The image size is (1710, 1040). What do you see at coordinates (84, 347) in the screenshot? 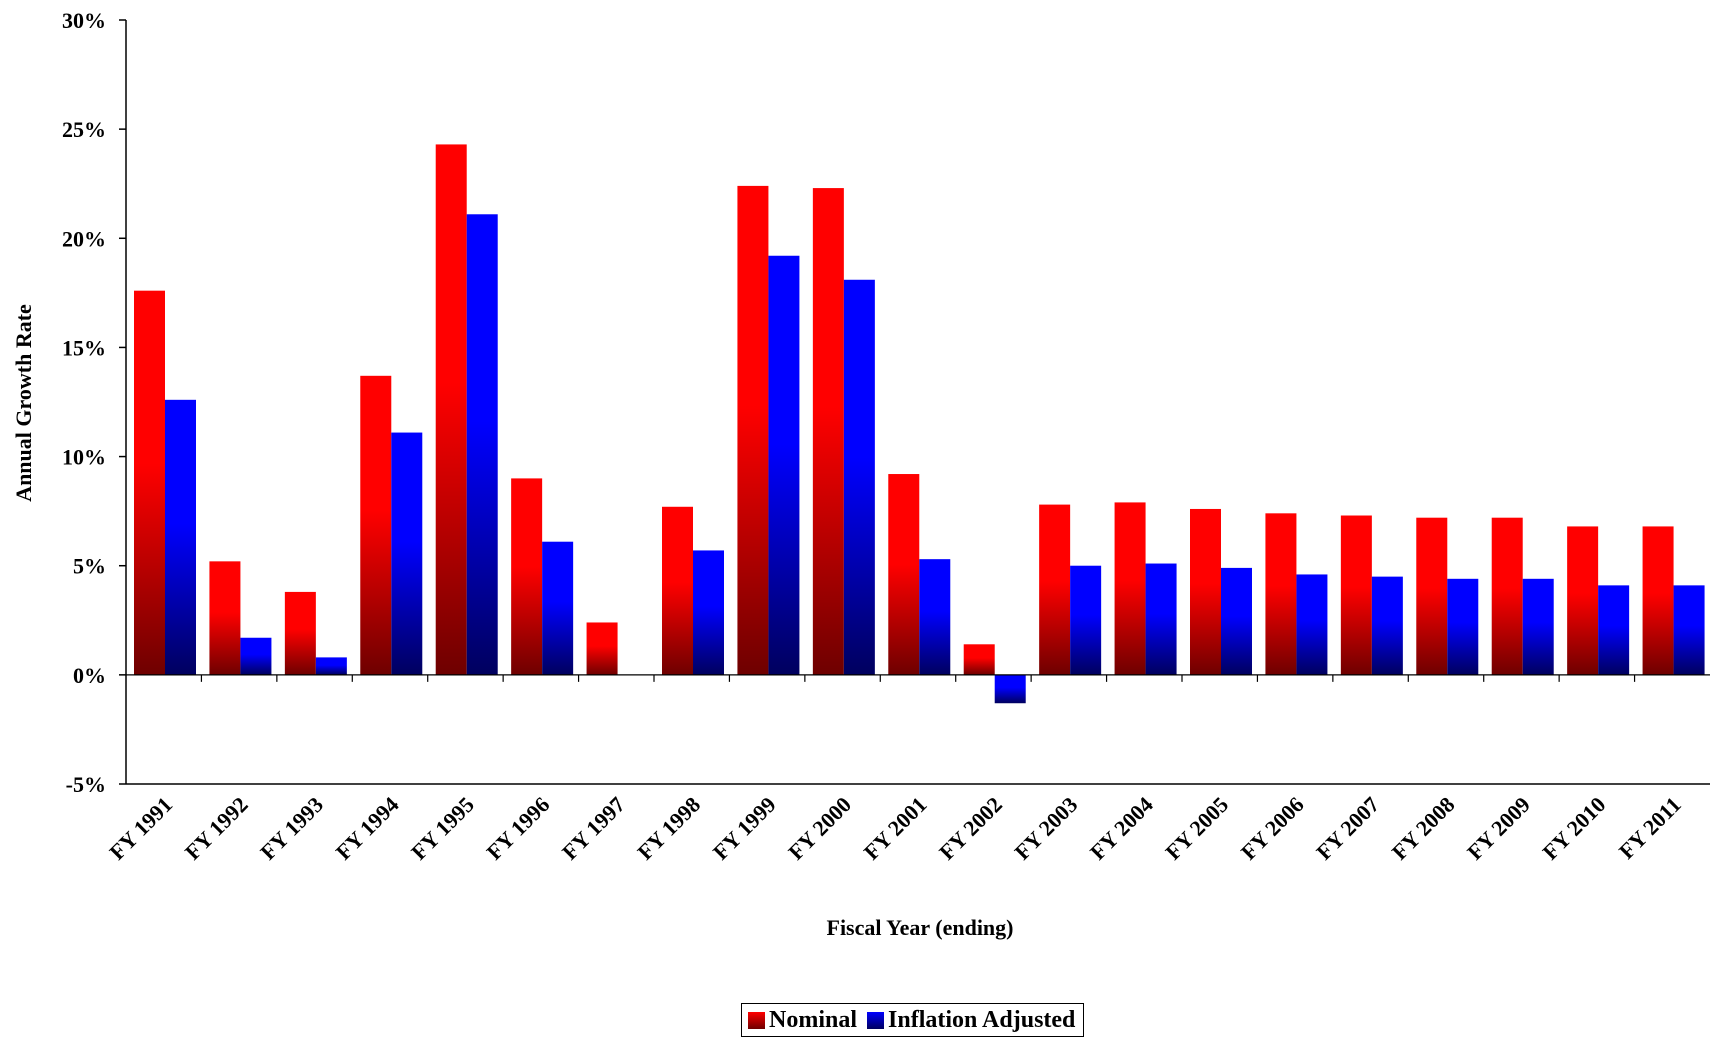
I see `y-tick-label: 15%` at bounding box center [84, 347].